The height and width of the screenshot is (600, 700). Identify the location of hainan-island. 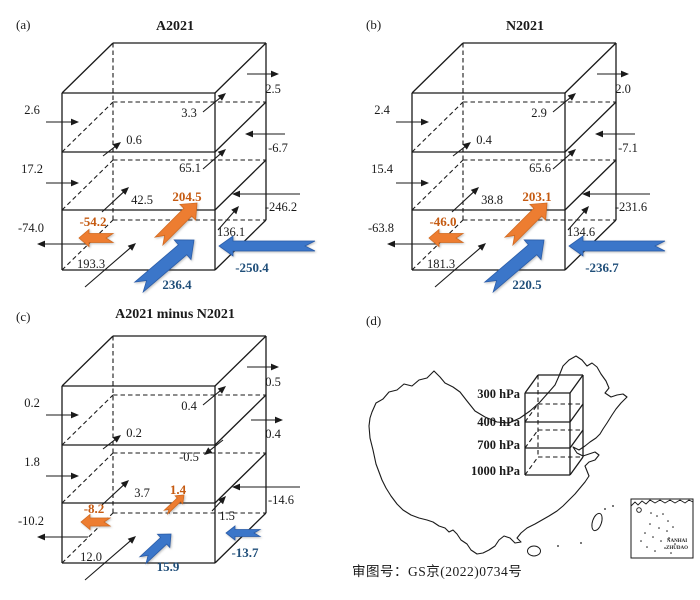
(534, 551).